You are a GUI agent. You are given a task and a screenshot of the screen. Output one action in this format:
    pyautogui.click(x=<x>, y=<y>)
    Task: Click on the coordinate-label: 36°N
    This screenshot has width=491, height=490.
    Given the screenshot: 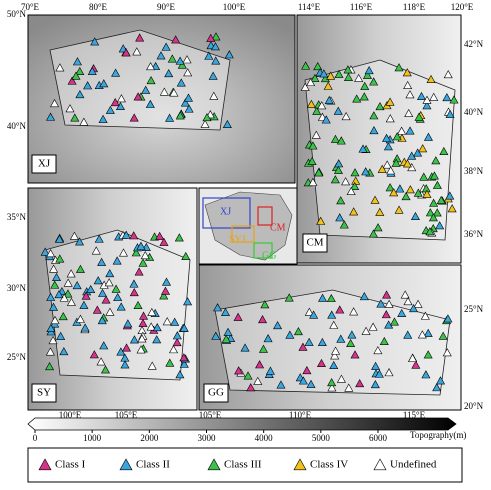 What is the action you would take?
    pyautogui.click(x=474, y=234)
    